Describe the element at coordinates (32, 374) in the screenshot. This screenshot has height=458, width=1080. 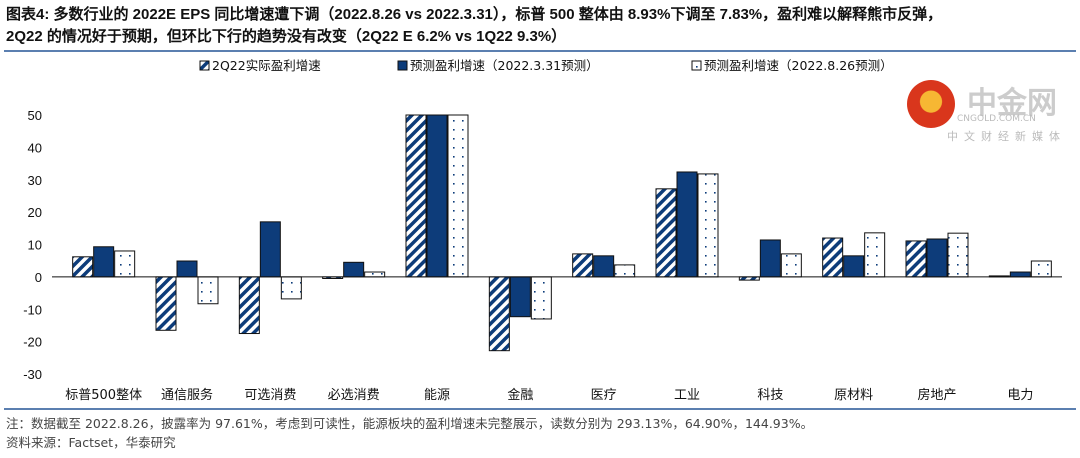
I see `y-tick-label: -30` at that location.